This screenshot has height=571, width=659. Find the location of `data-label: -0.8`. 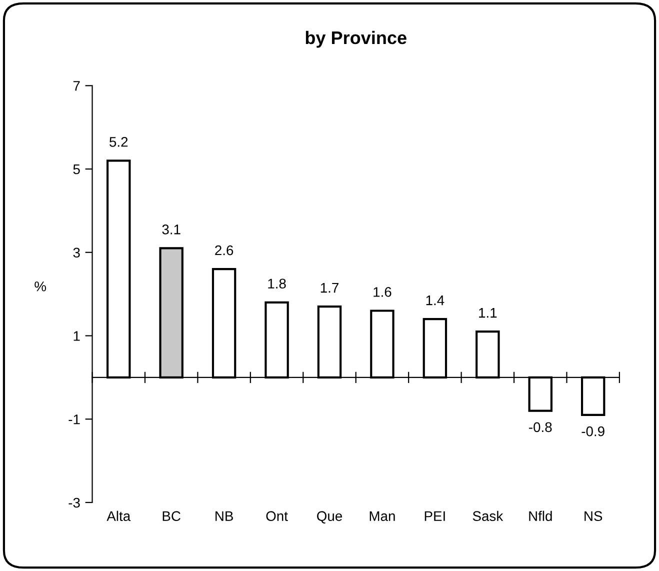

data-label: -0.8 is located at coordinates (540, 427).